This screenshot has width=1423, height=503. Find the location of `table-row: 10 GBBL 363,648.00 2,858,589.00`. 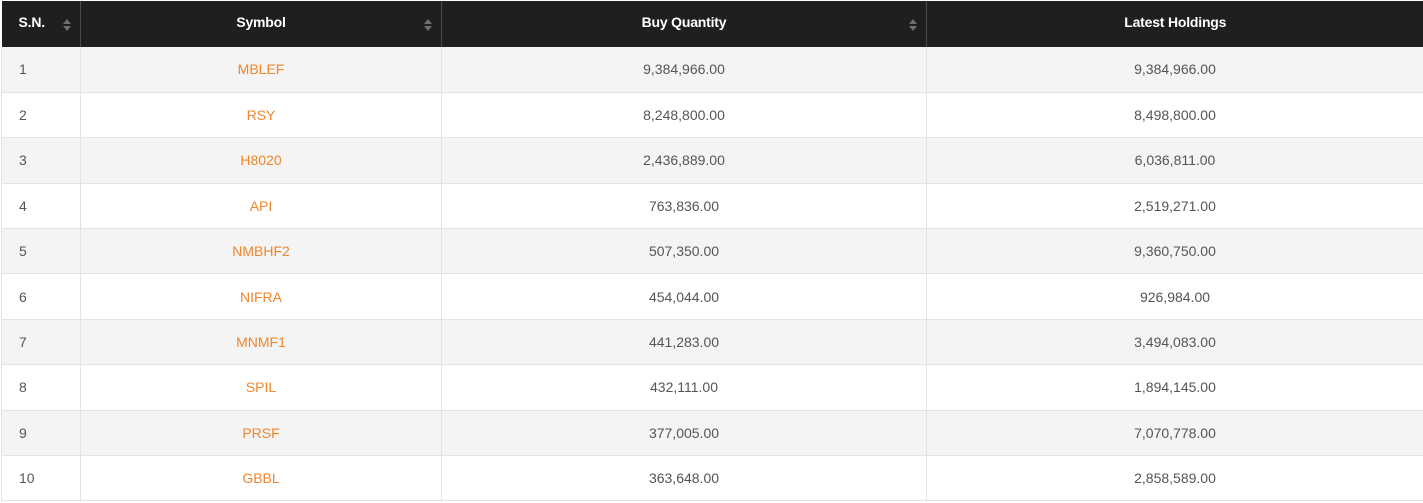

table-row: 10 GBBL 363,648.00 2,858,589.00 is located at coordinates (712, 478).